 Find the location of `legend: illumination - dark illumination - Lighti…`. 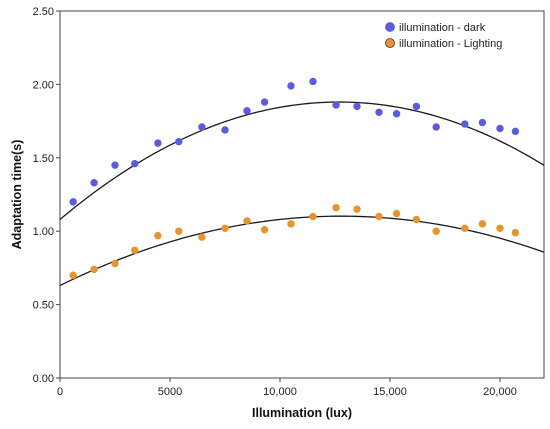

legend: illumination - dark illumination - Lighti… is located at coordinates (443, 36).